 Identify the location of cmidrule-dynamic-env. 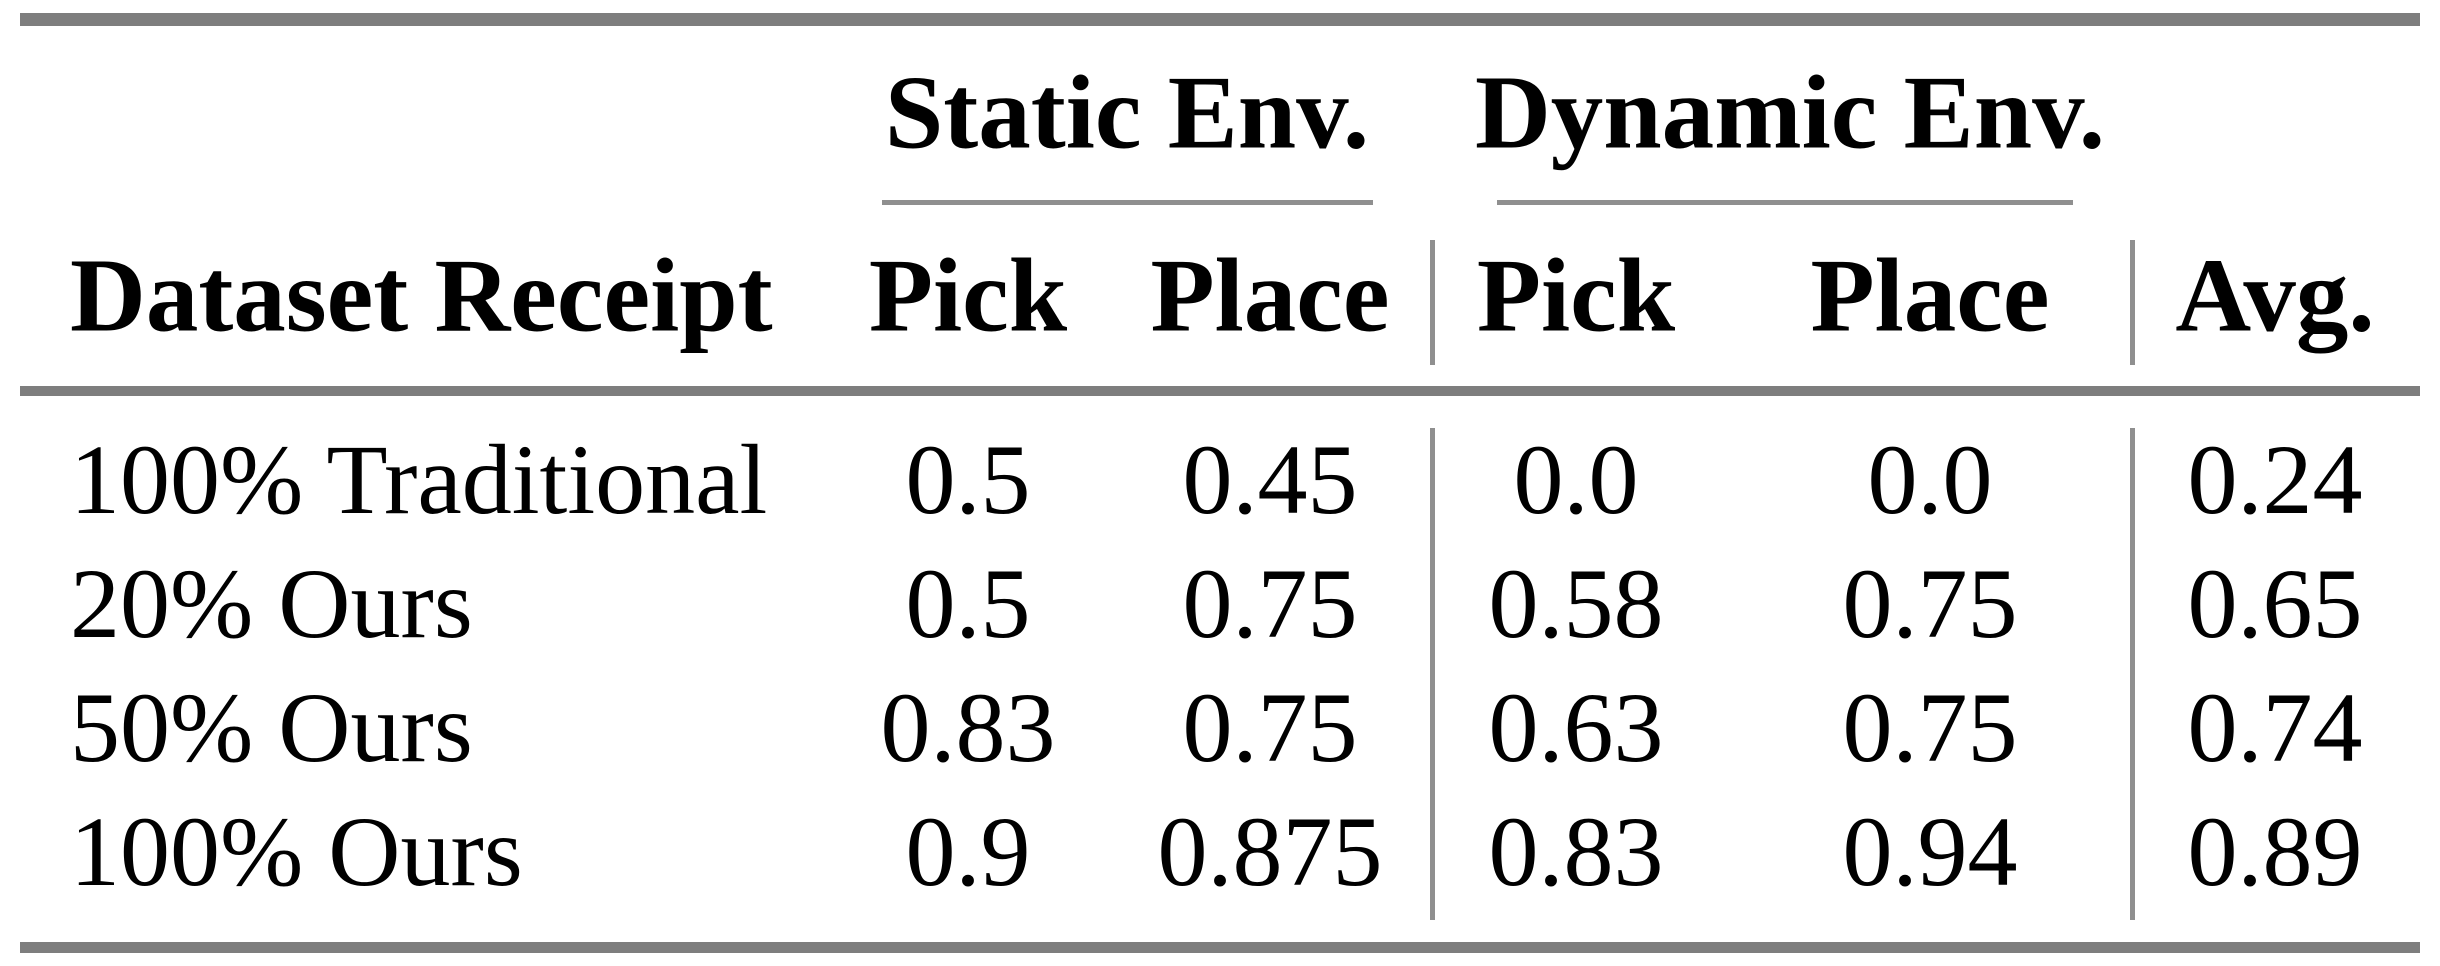
(1785, 202).